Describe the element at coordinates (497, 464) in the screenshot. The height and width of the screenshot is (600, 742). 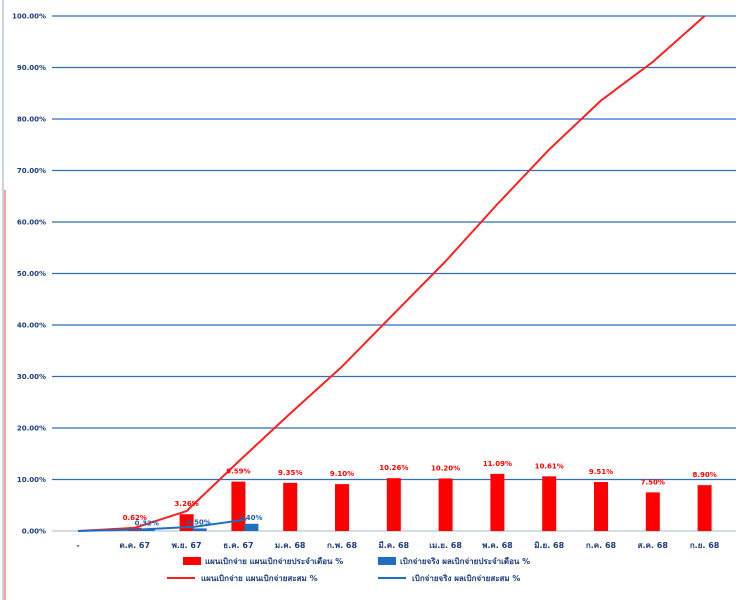
I see `plan-bar-label: 11.09%` at that location.